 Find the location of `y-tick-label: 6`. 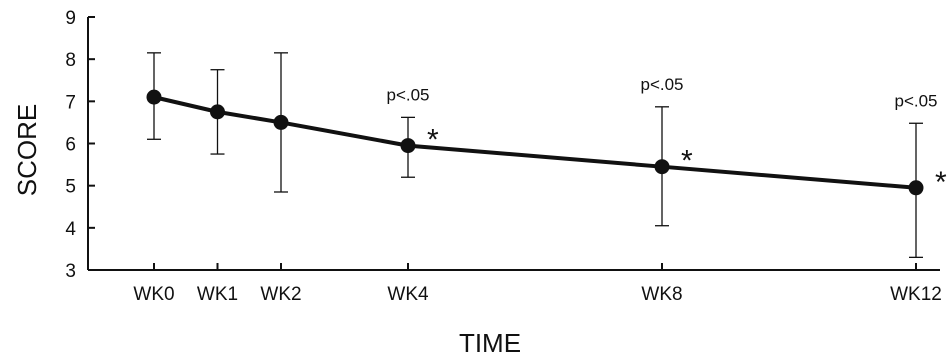

y-tick-label: 6 is located at coordinates (70, 145).